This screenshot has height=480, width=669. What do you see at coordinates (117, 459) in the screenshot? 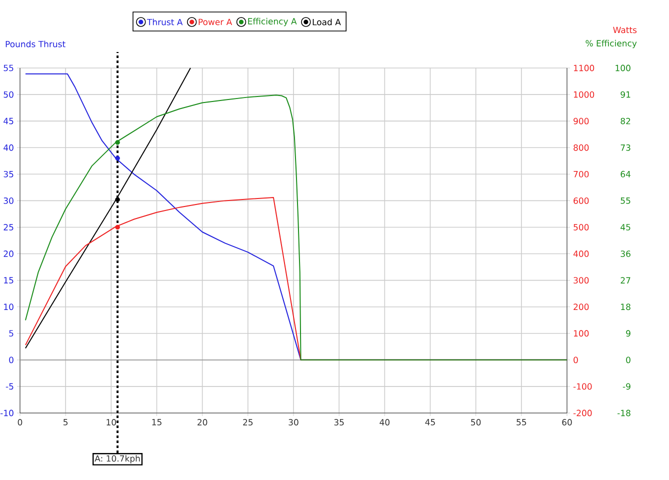
I see `ref-line-label: A: 10.7kph` at bounding box center [117, 459].